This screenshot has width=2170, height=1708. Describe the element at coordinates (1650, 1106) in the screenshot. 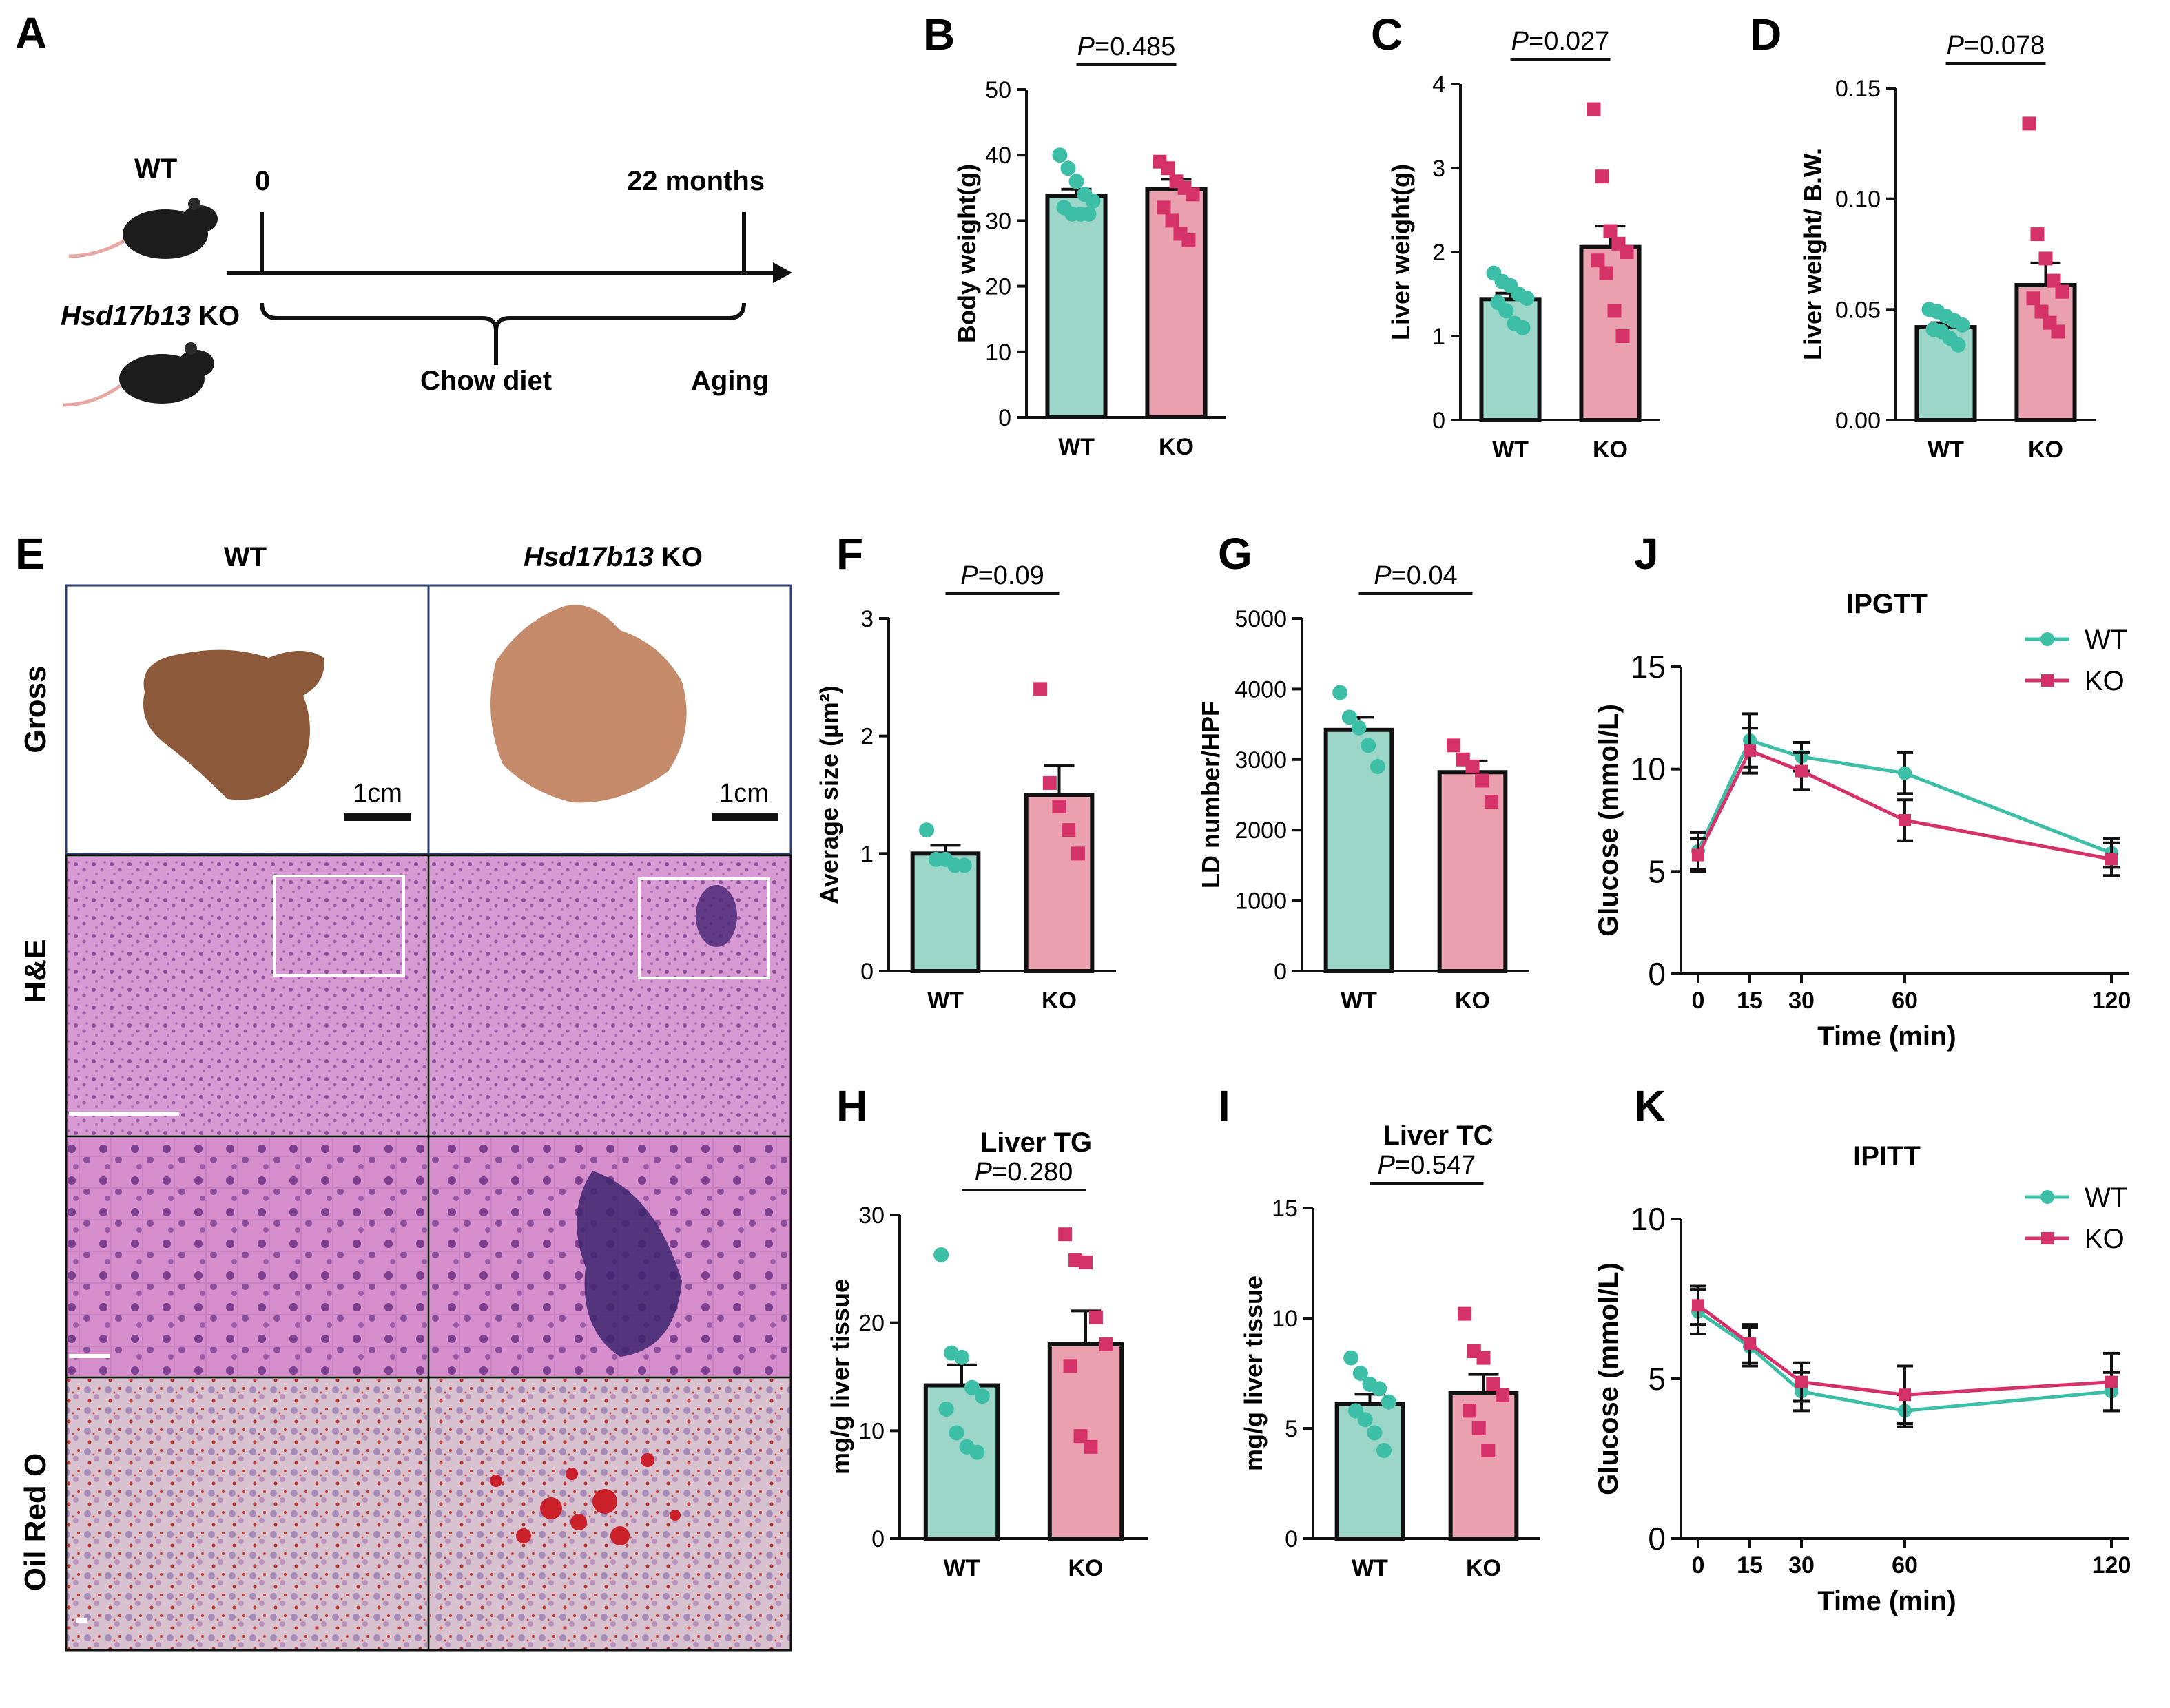

I see `panel-label-k: K` at that location.